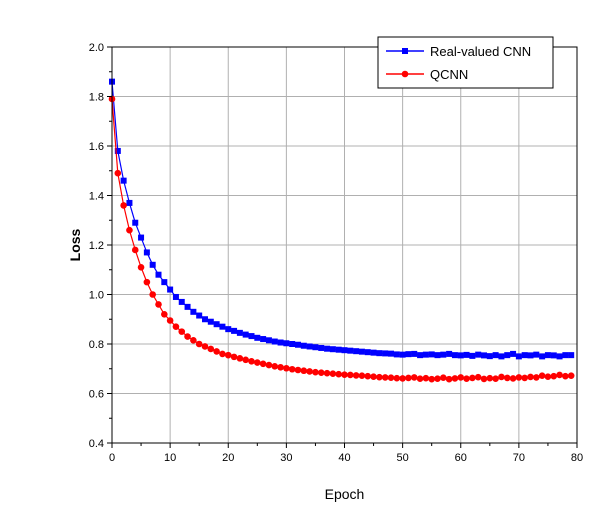 This screenshot has width=609, height=526. I want to click on legend-box, so click(465, 62).